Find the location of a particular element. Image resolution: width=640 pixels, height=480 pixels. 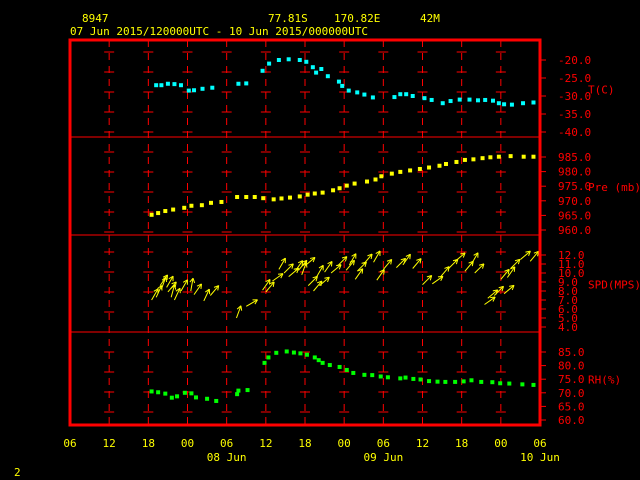

y-tick-label: 9.0 is located at coordinates (568, 282).